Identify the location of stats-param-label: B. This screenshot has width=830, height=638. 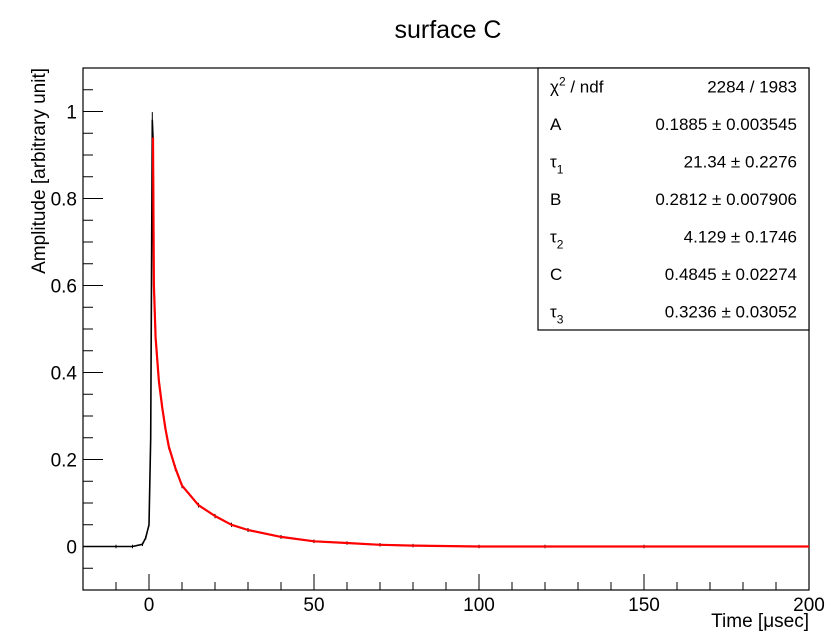
(555, 199).